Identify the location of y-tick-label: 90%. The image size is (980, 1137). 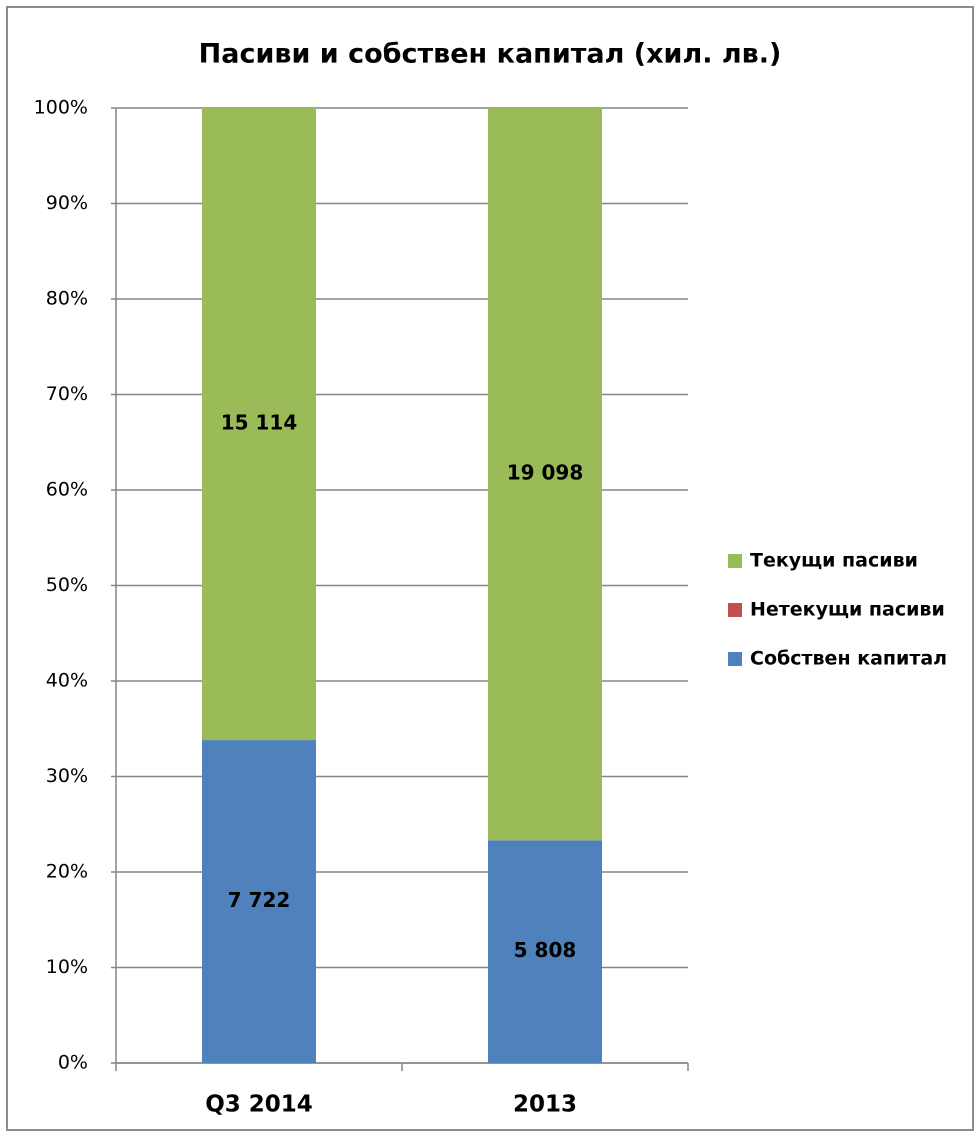
(67, 203).